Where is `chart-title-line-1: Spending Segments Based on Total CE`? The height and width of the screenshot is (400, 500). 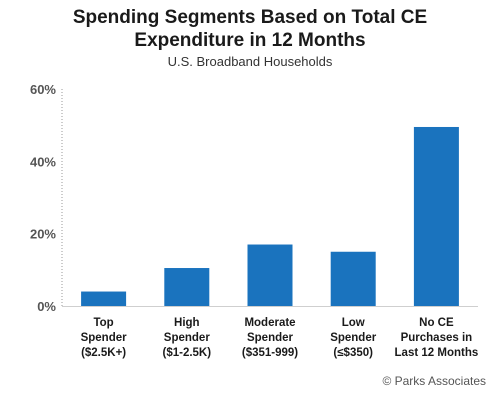 chart-title-line-1: Spending Segments Based on Total CE is located at coordinates (250, 17).